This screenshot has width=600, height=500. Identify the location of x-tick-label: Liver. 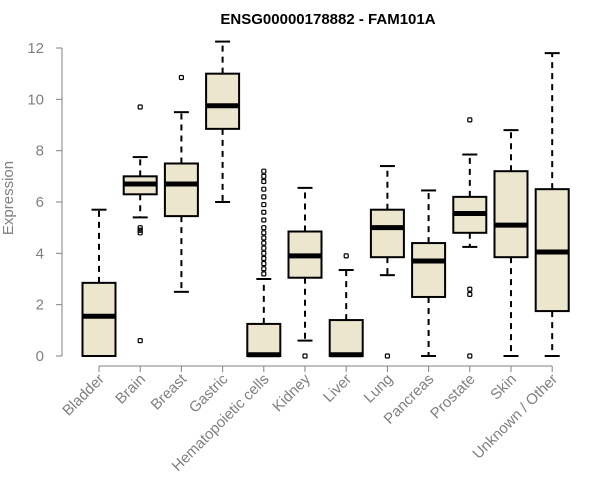
(337, 388).